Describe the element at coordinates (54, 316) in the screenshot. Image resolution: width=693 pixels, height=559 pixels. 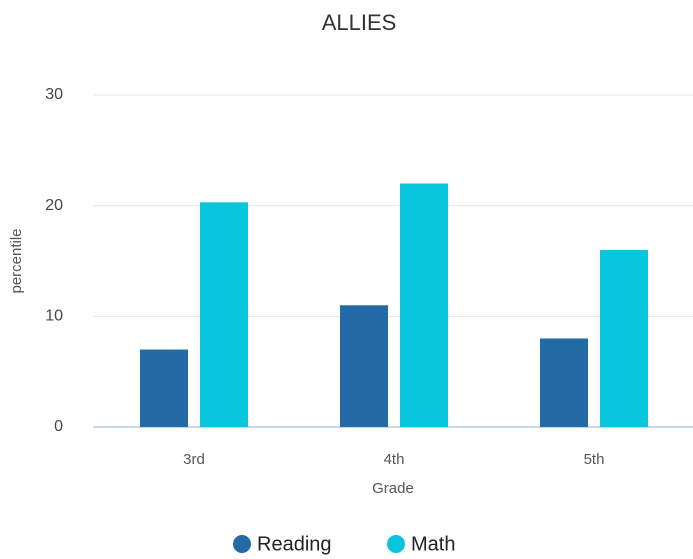
I see `y-tick-label: 10` at that location.